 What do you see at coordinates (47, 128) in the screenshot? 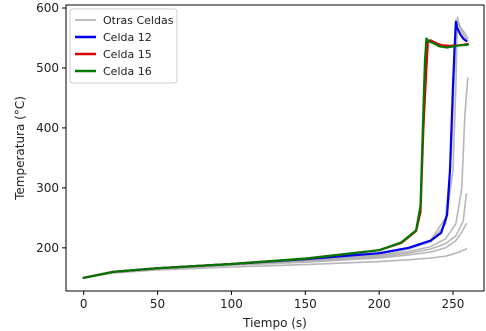
I see `y-tick-label: 400` at bounding box center [47, 128].